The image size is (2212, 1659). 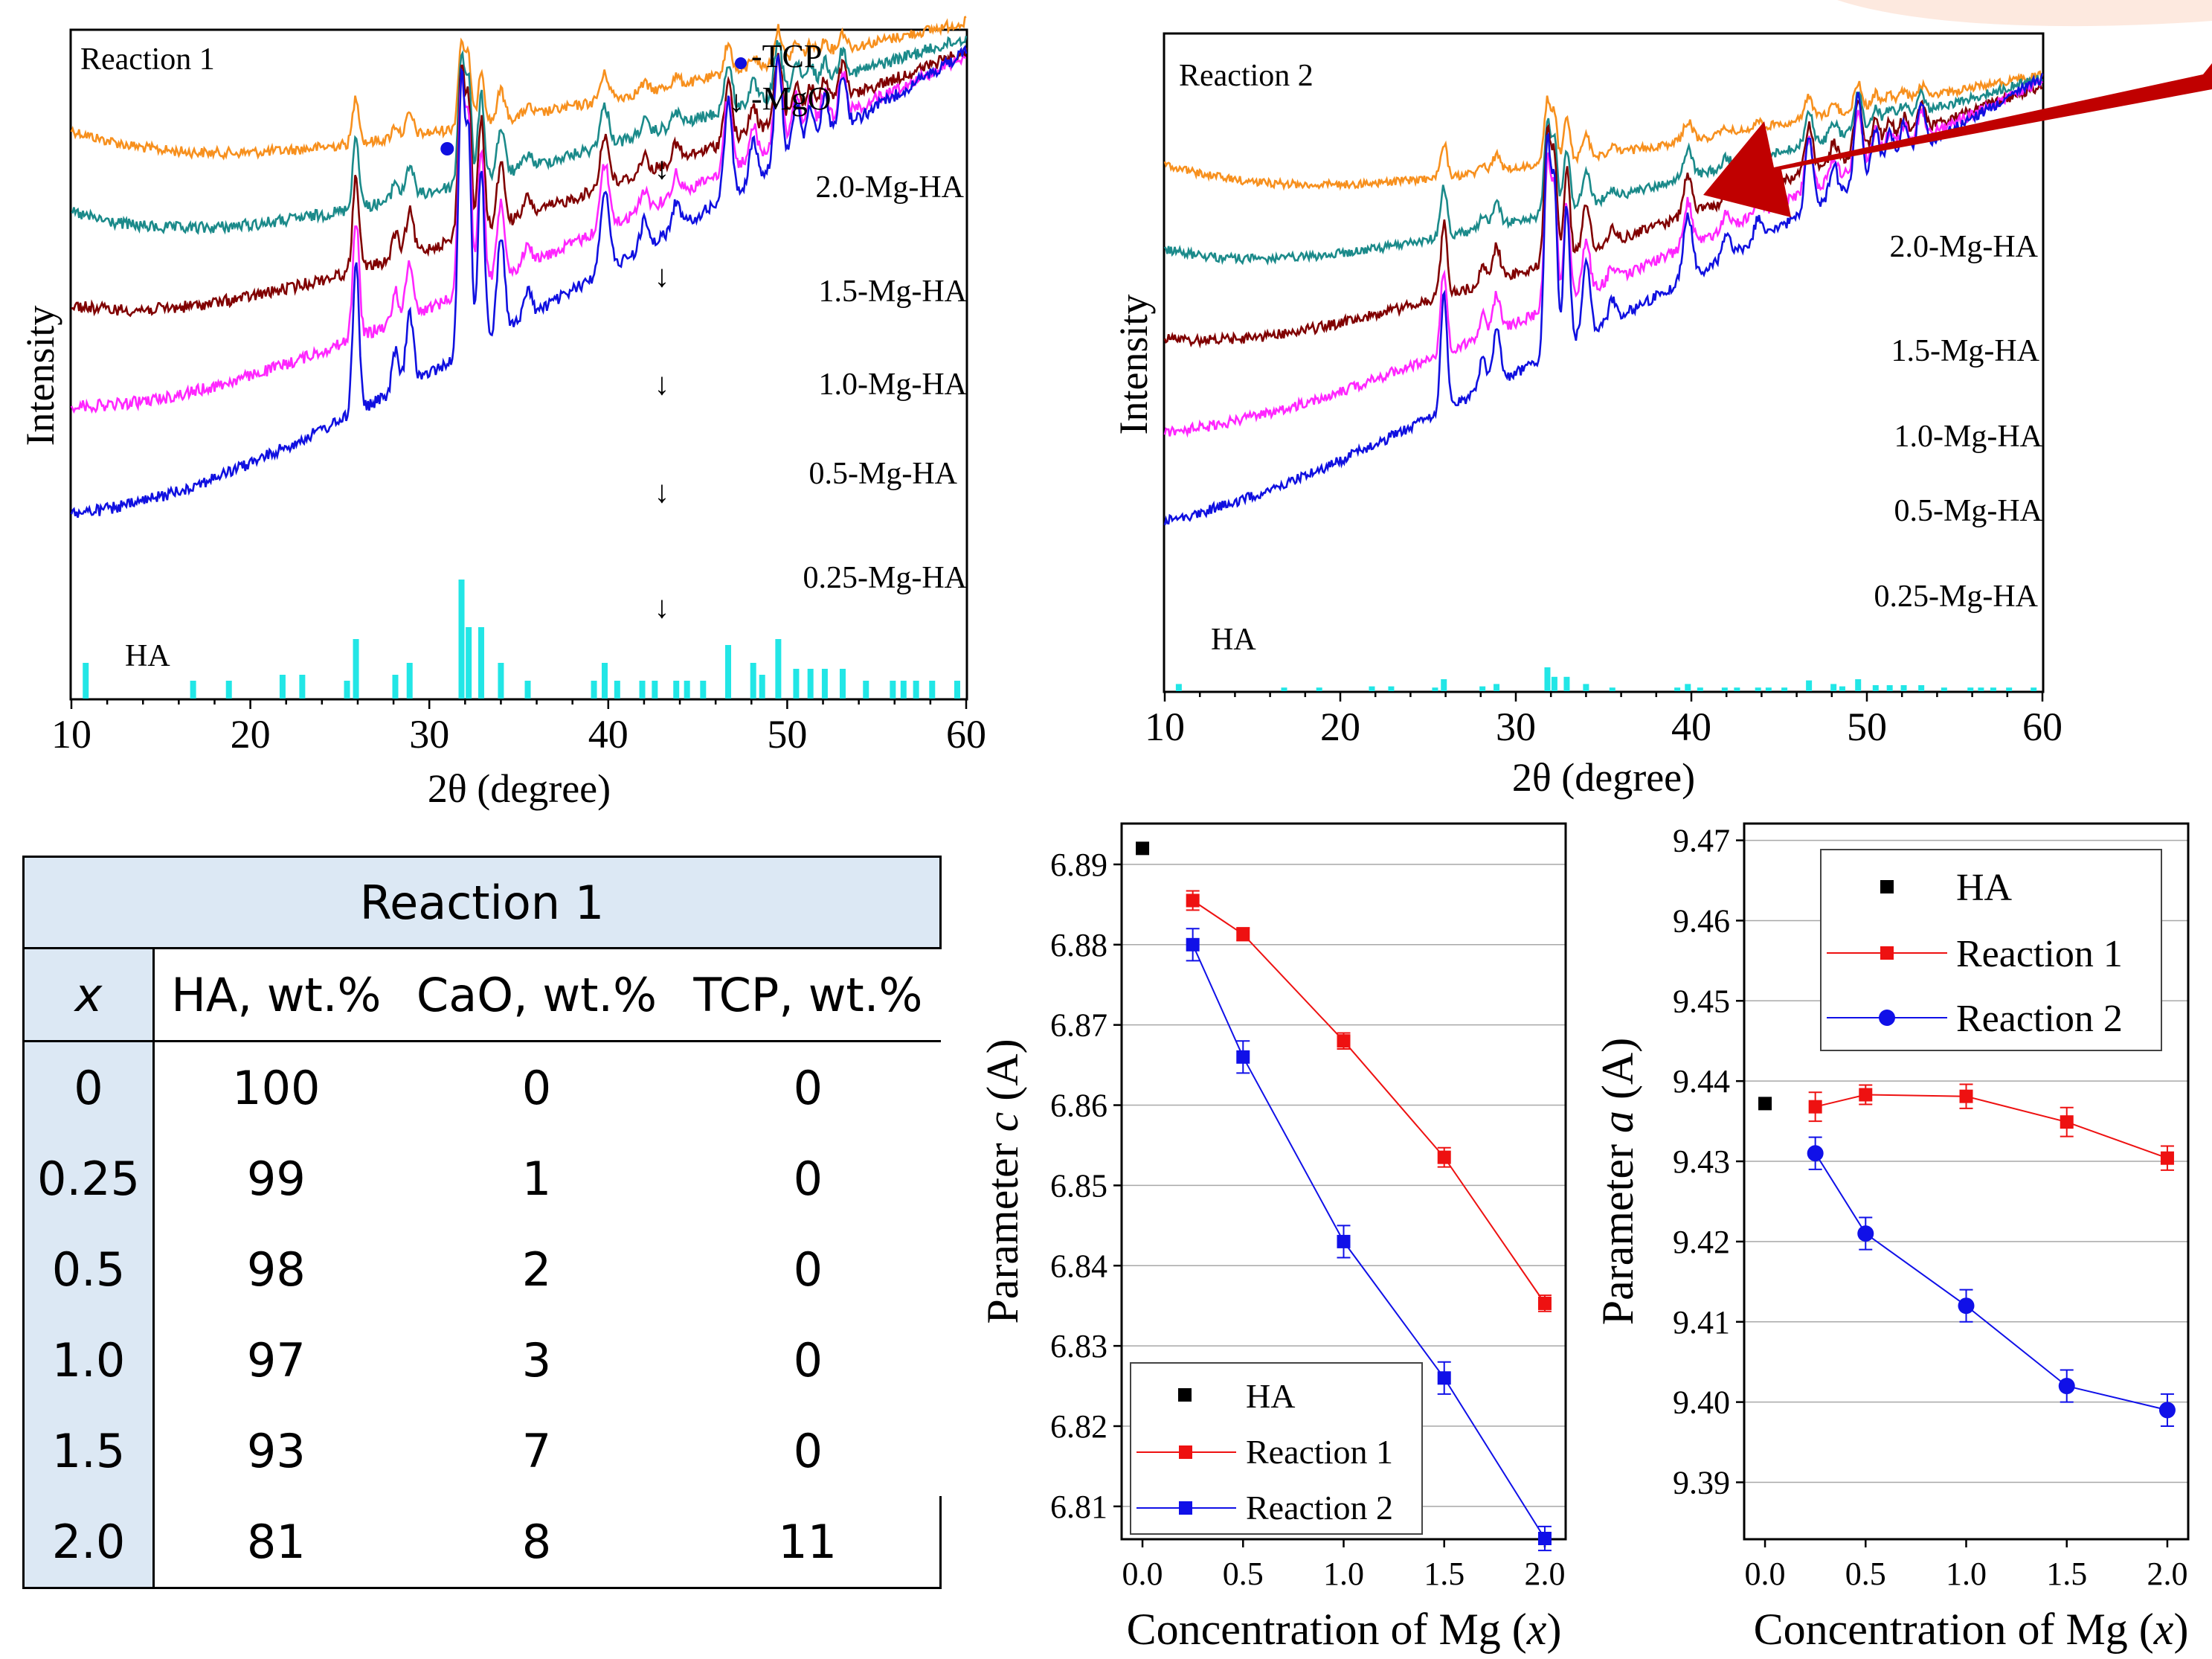 What do you see at coordinates (1604, 299) in the screenshot?
I see `xrd-curve-0.25-Mg-HA` at bounding box center [1604, 299].